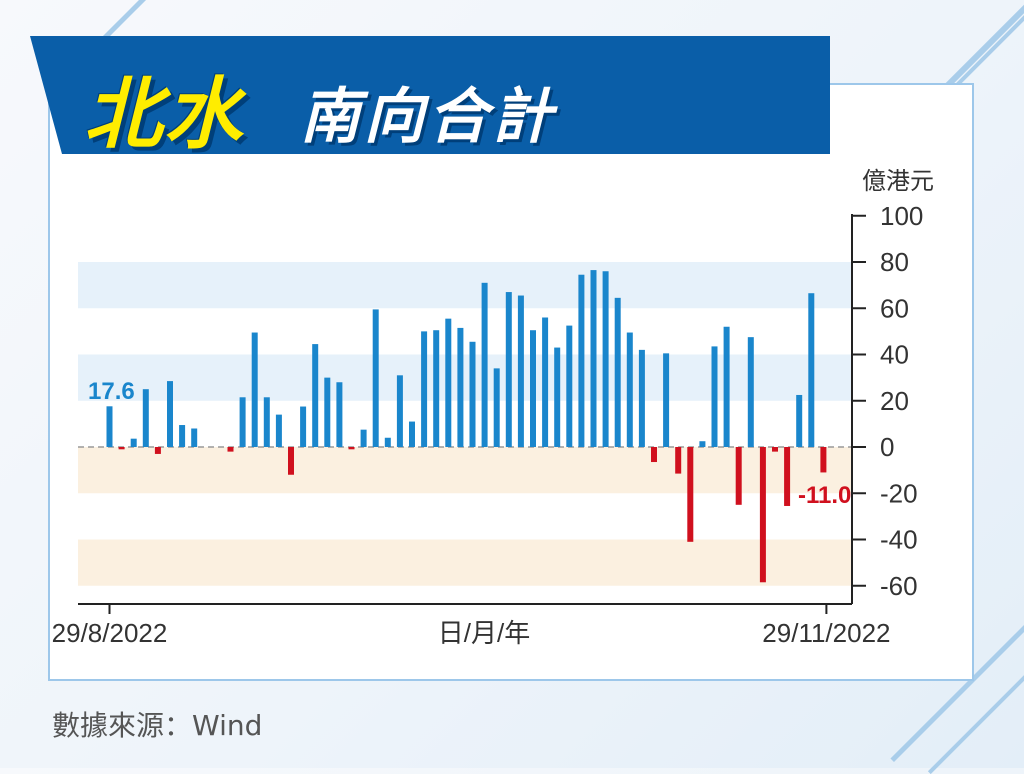  Describe the element at coordinates (111, 391) in the screenshot. I see `first-value-label: 17.6` at that location.